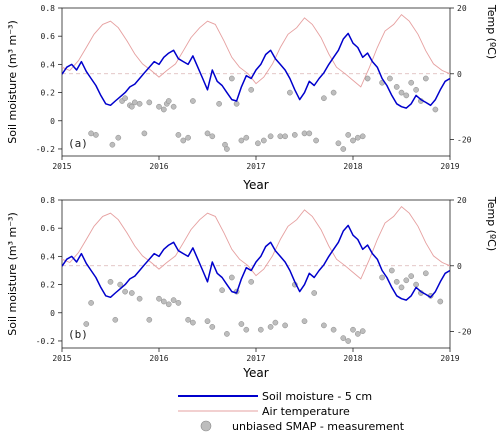 The width and height of the screenshot is (500, 435). I want to click on legend-soil-label: Soil moisture - 5 cm, so click(317, 396).